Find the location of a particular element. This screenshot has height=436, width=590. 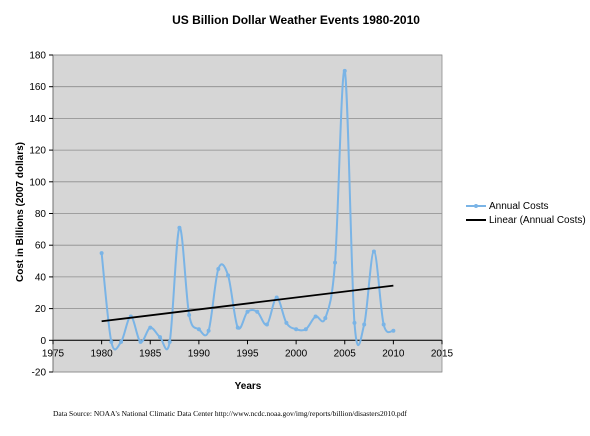

legend-label-annual-costs: Annual Costs is located at coordinates (518, 206).